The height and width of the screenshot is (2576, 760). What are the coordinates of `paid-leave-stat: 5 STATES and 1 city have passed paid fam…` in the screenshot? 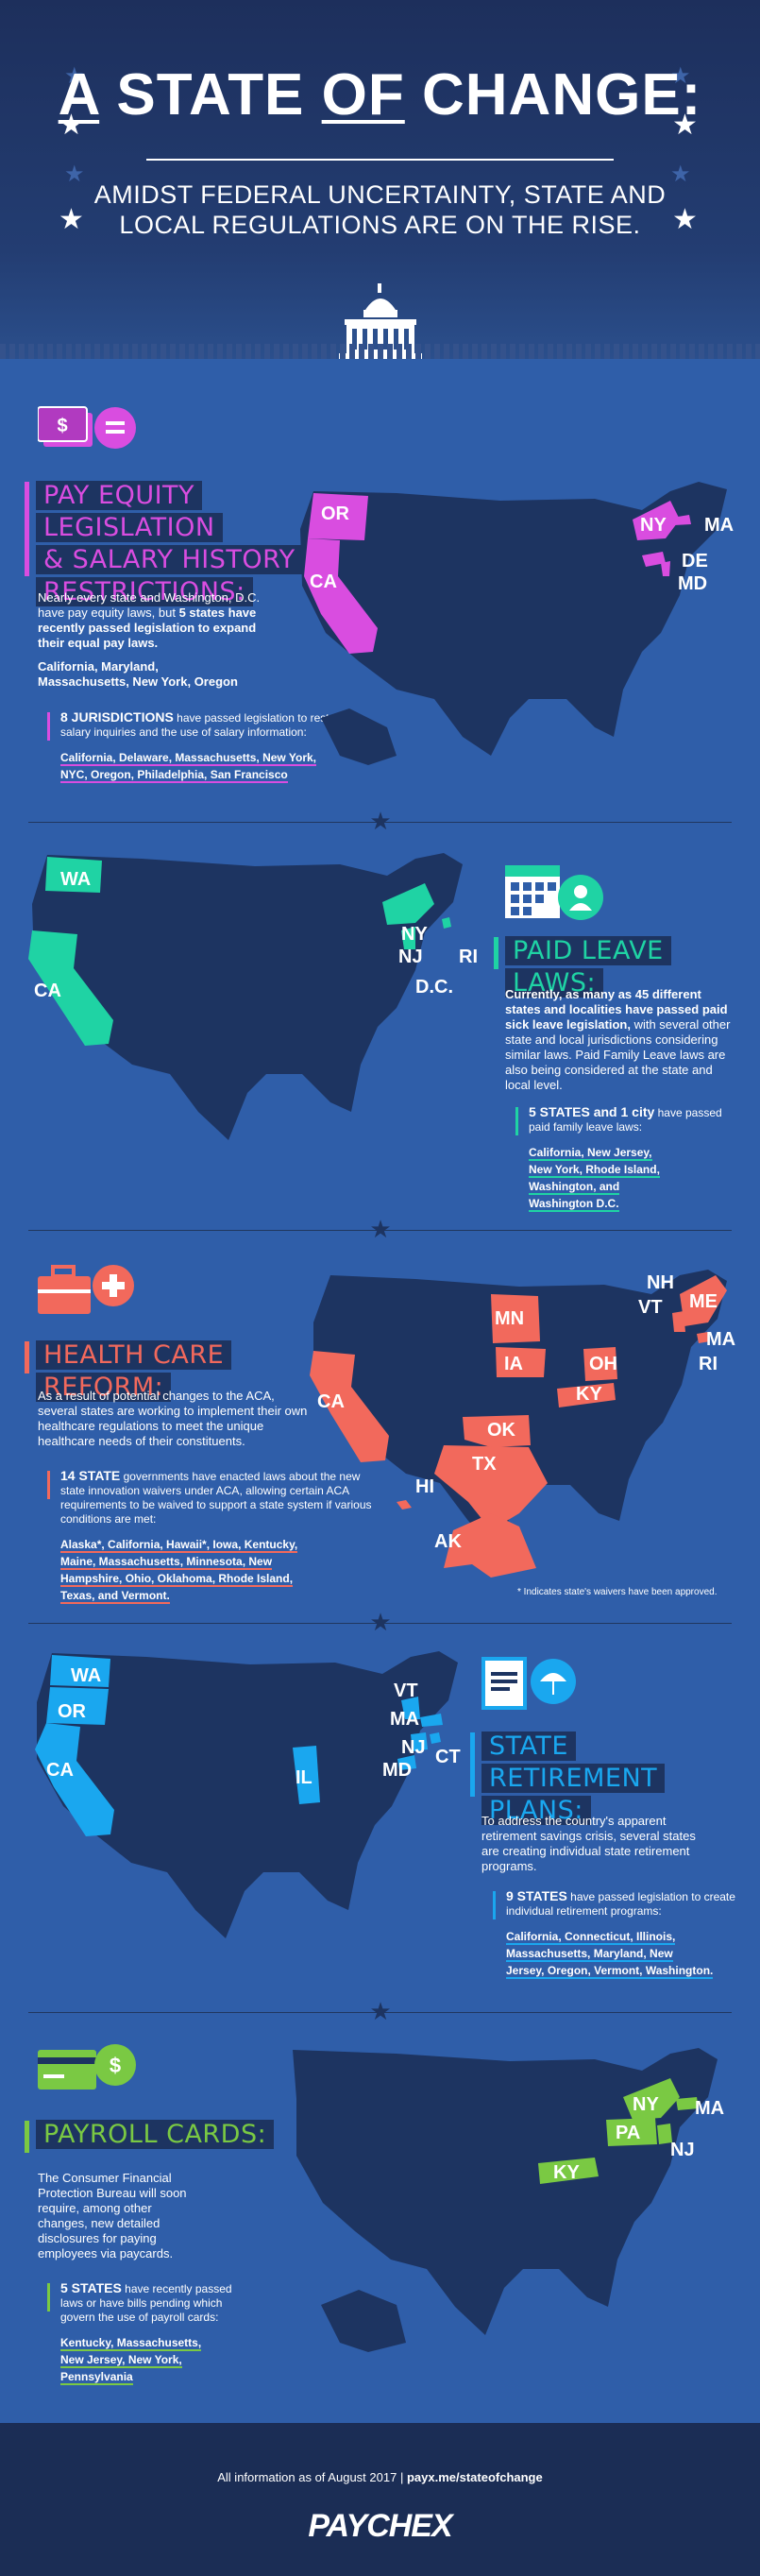 It's located at (624, 1159).